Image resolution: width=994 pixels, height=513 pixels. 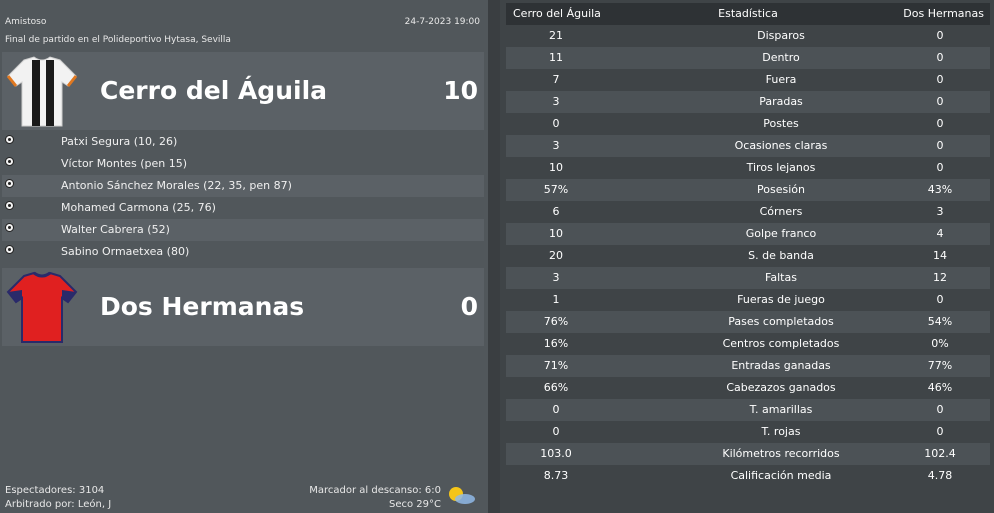 What do you see at coordinates (781, 343) in the screenshot?
I see `stat-label: Centros completados` at bounding box center [781, 343].